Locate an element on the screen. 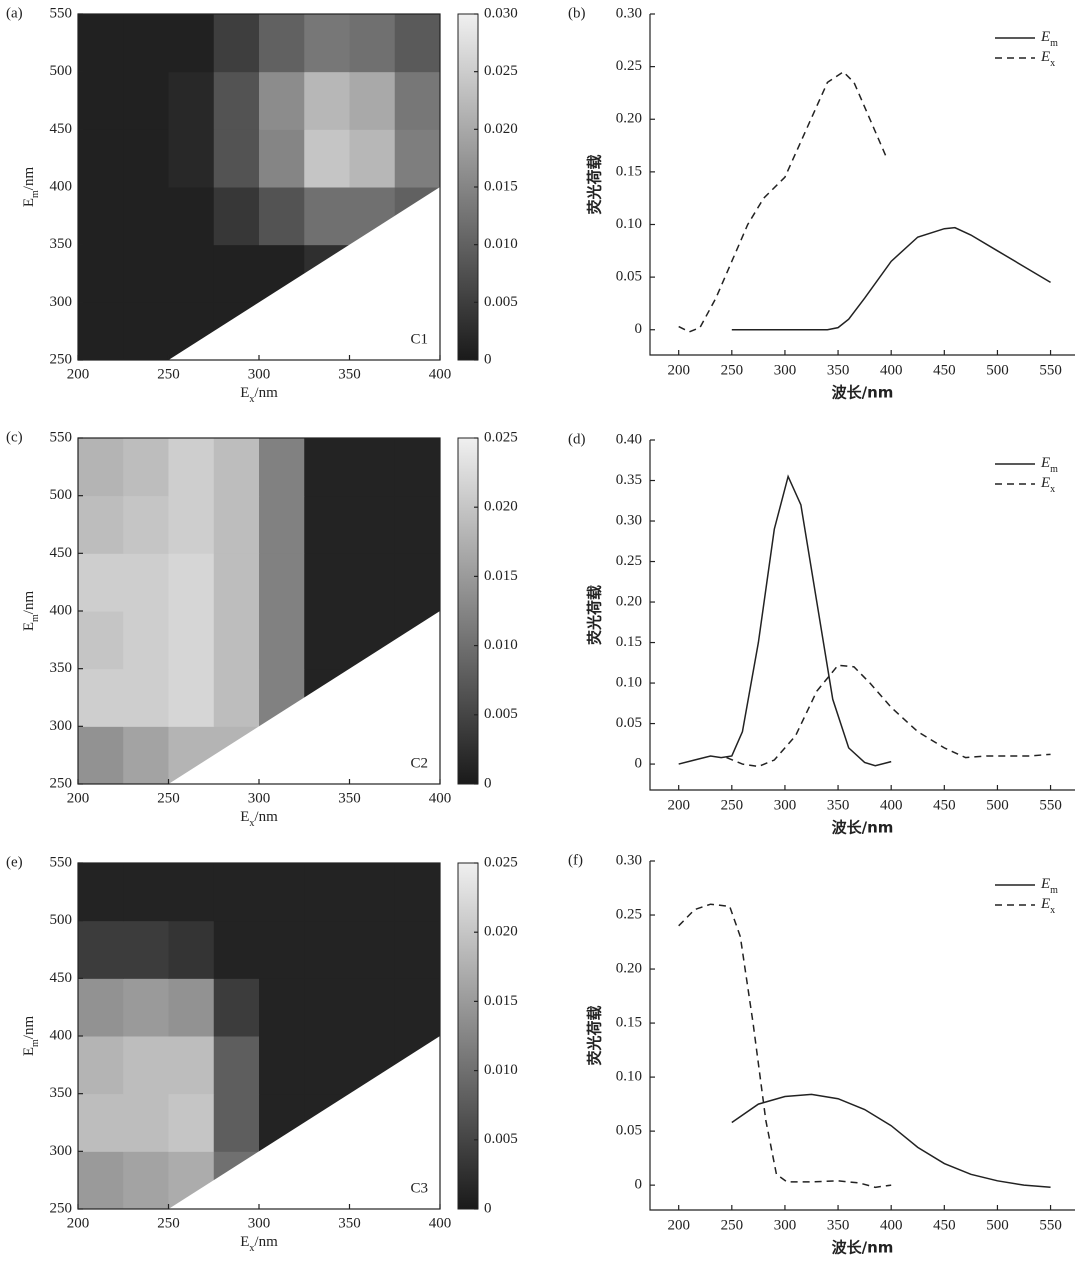  component-label: C3 is located at coordinates (419, 1188).